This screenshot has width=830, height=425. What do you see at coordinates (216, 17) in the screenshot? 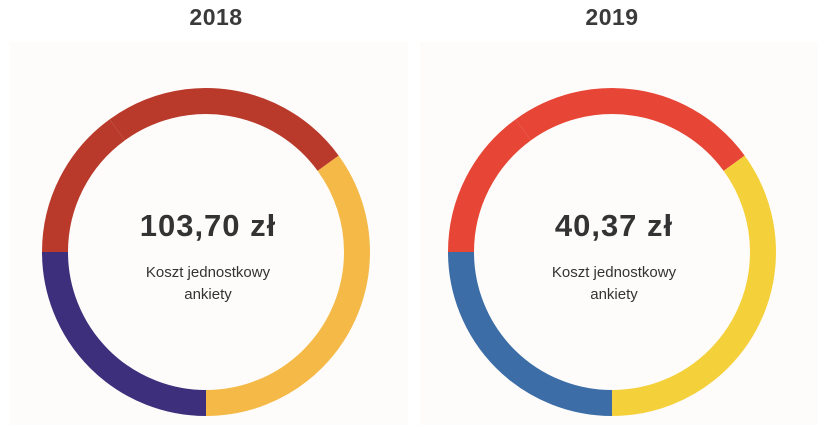
I see `chart-title-2018: 2018` at bounding box center [216, 17].